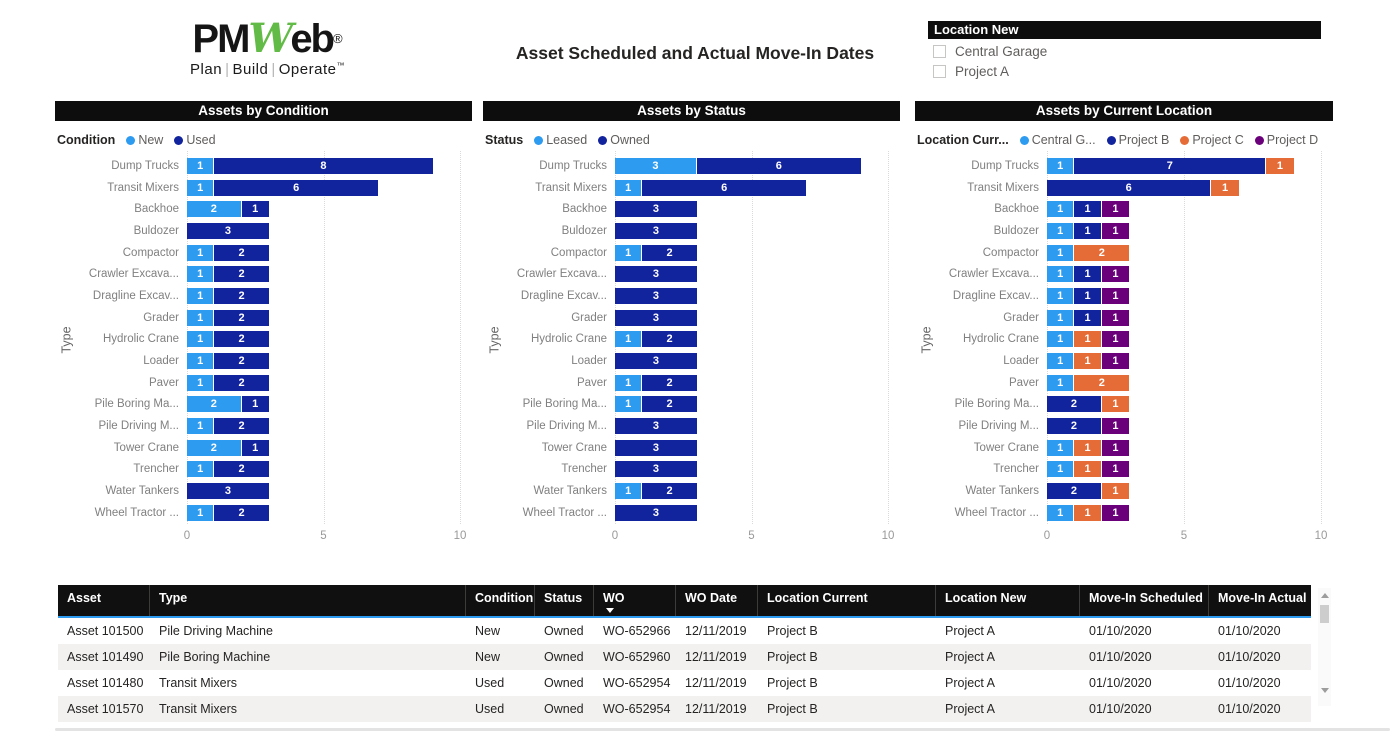  Describe the element at coordinates (1324, 647) in the screenshot. I see `table-vertical-scrollbar` at that location.